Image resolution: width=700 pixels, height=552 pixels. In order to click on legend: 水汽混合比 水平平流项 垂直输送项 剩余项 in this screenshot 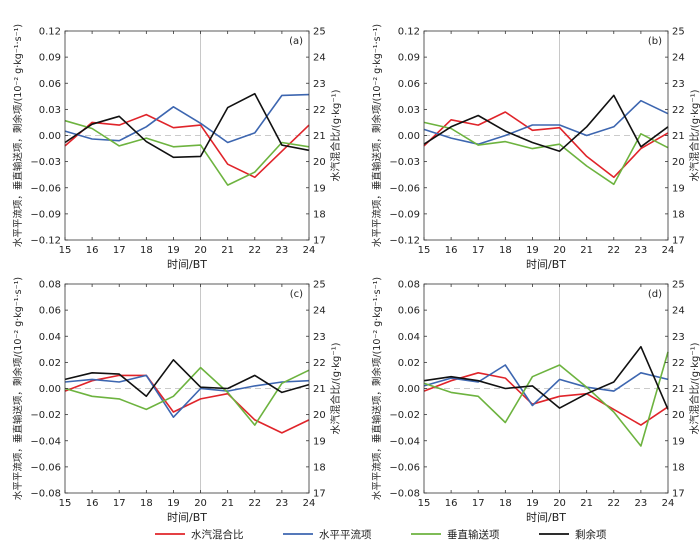, I will do `click(381, 534)`.